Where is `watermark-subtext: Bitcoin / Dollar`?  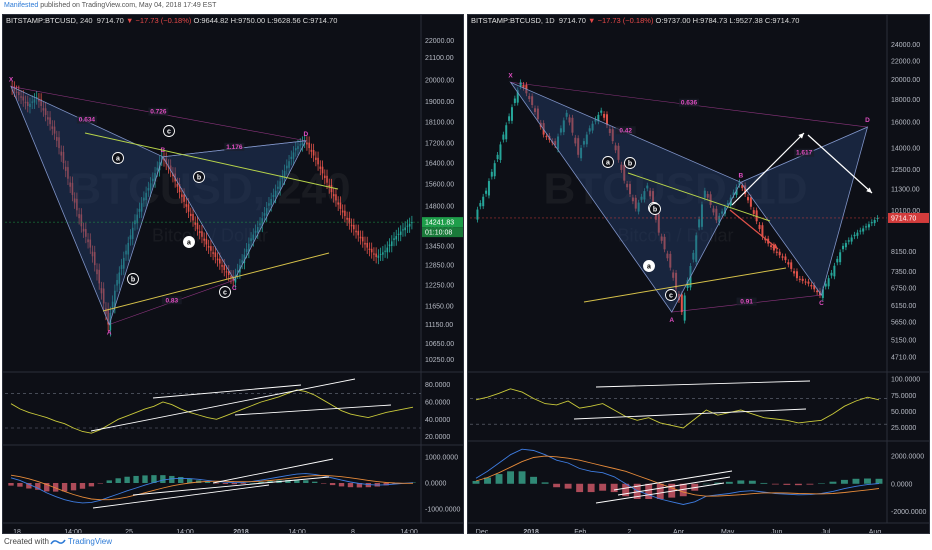 watermark-subtext: Bitcoin / Dollar is located at coordinates (675, 236).